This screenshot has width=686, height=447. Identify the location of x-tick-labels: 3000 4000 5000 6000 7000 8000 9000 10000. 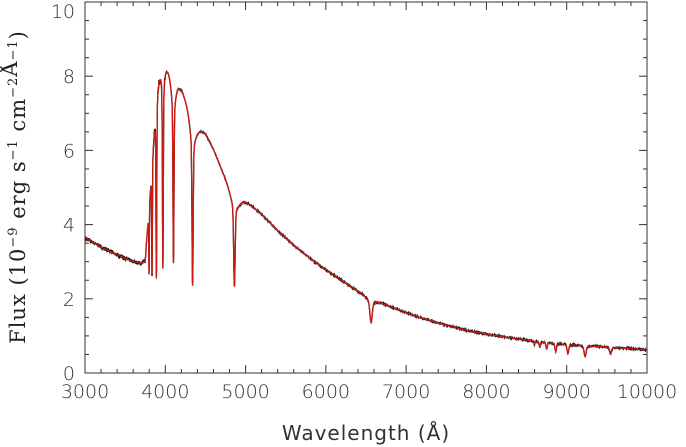
(369, 392).